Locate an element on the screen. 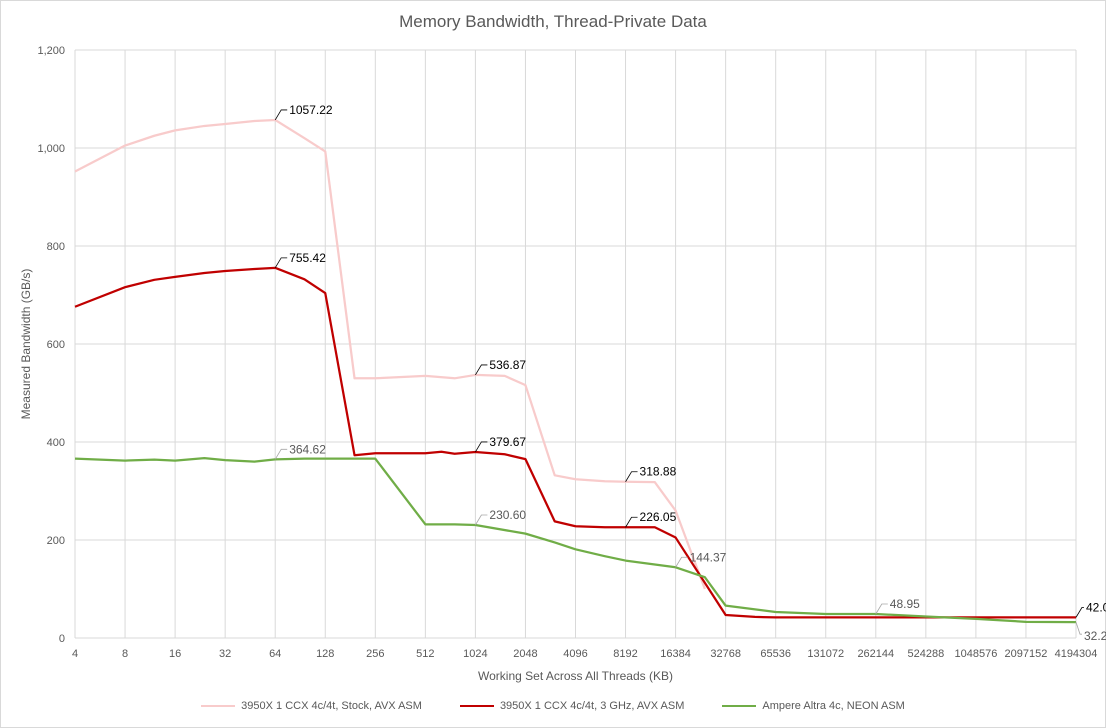 The image size is (1106, 728). x-tick-label: 65536 is located at coordinates (775, 654).